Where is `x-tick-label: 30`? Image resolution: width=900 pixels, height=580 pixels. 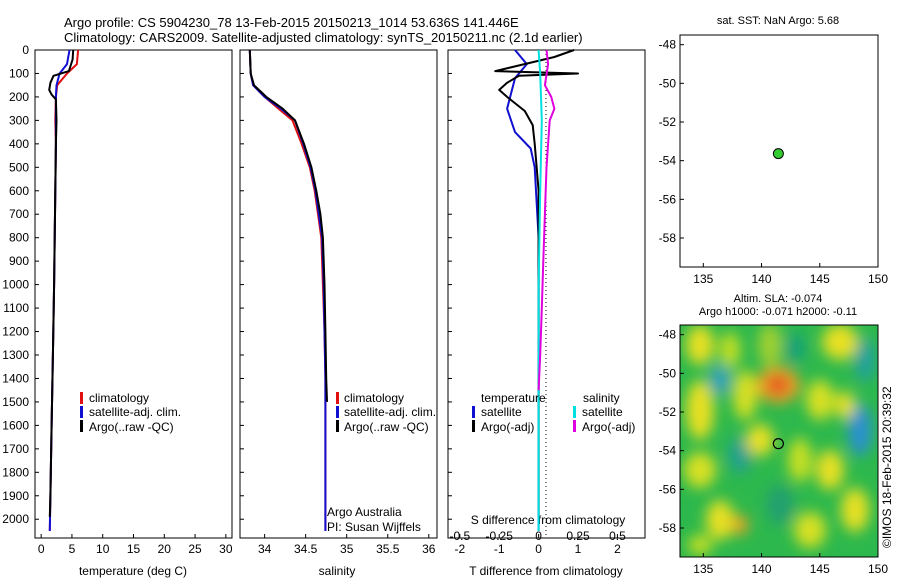 x-tick-label: 30 is located at coordinates (226, 549).